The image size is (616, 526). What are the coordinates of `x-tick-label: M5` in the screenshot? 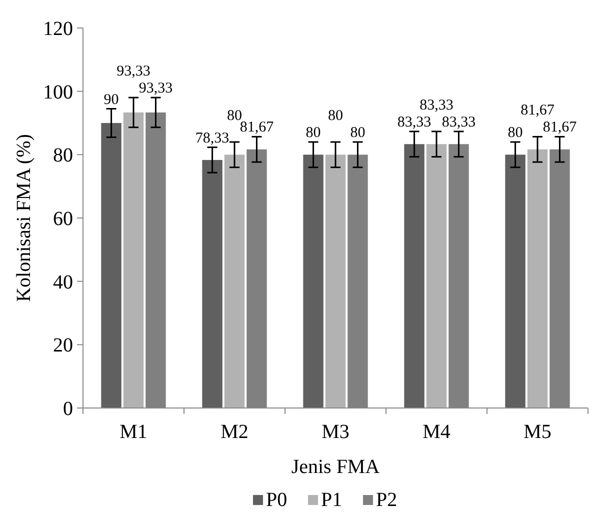 It's located at (538, 432).